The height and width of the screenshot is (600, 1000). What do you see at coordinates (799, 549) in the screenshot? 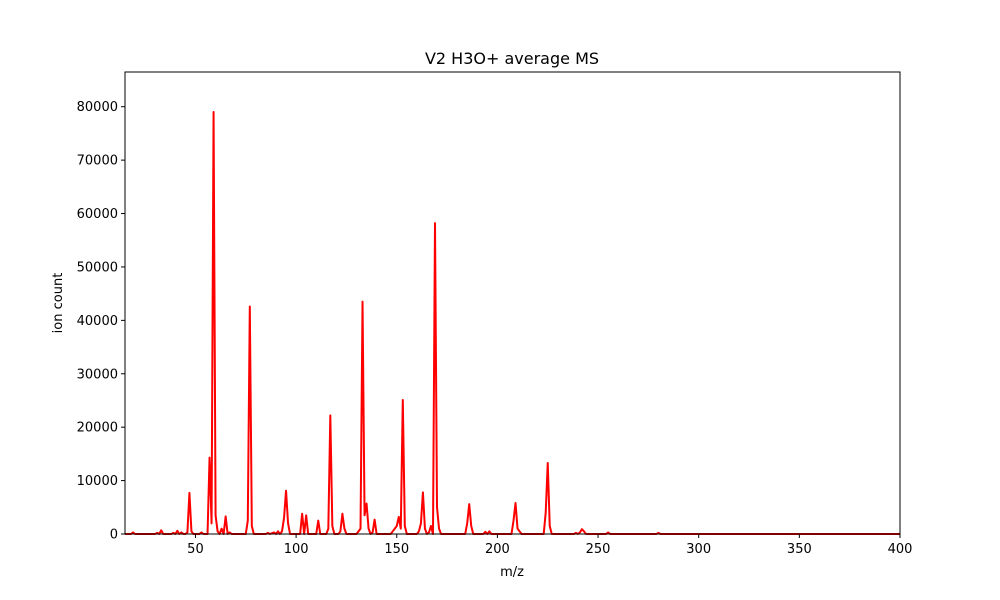
I see `x-tick-label: 350` at bounding box center [799, 549].